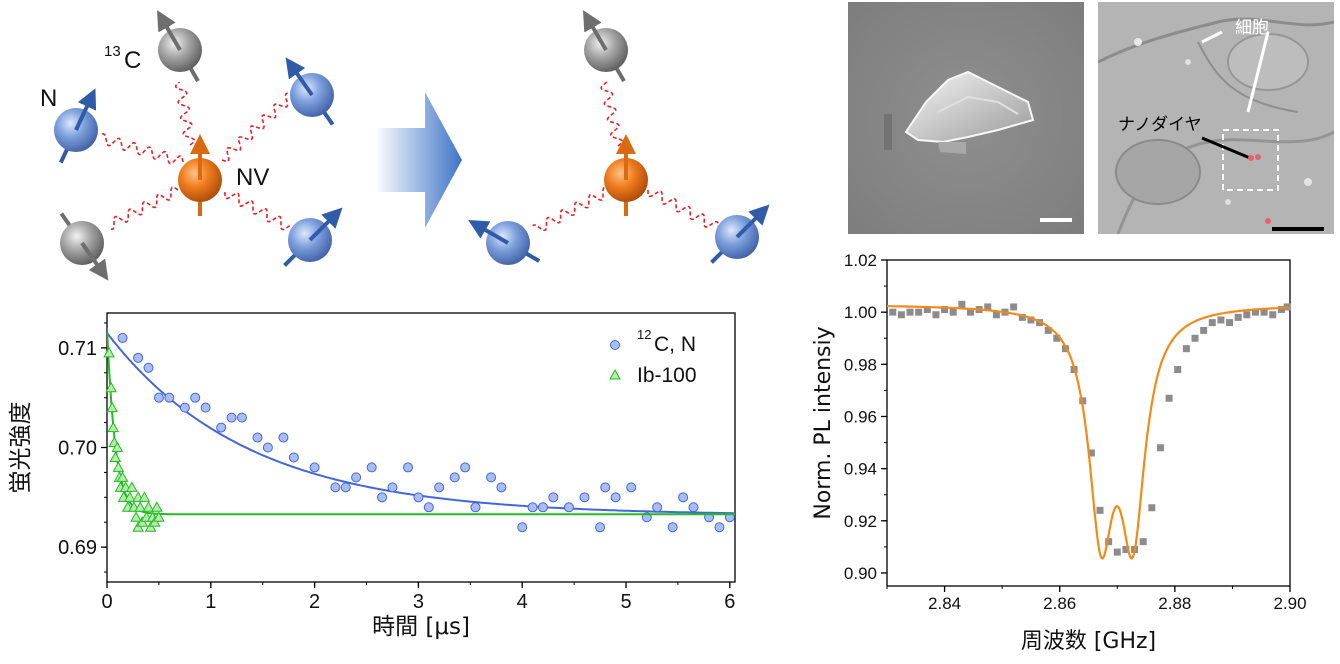 Image resolution: width=1340 pixels, height=664 pixels. Describe the element at coordinates (77, 548) in the screenshot. I see `y-tick-label: 0.69` at that location.